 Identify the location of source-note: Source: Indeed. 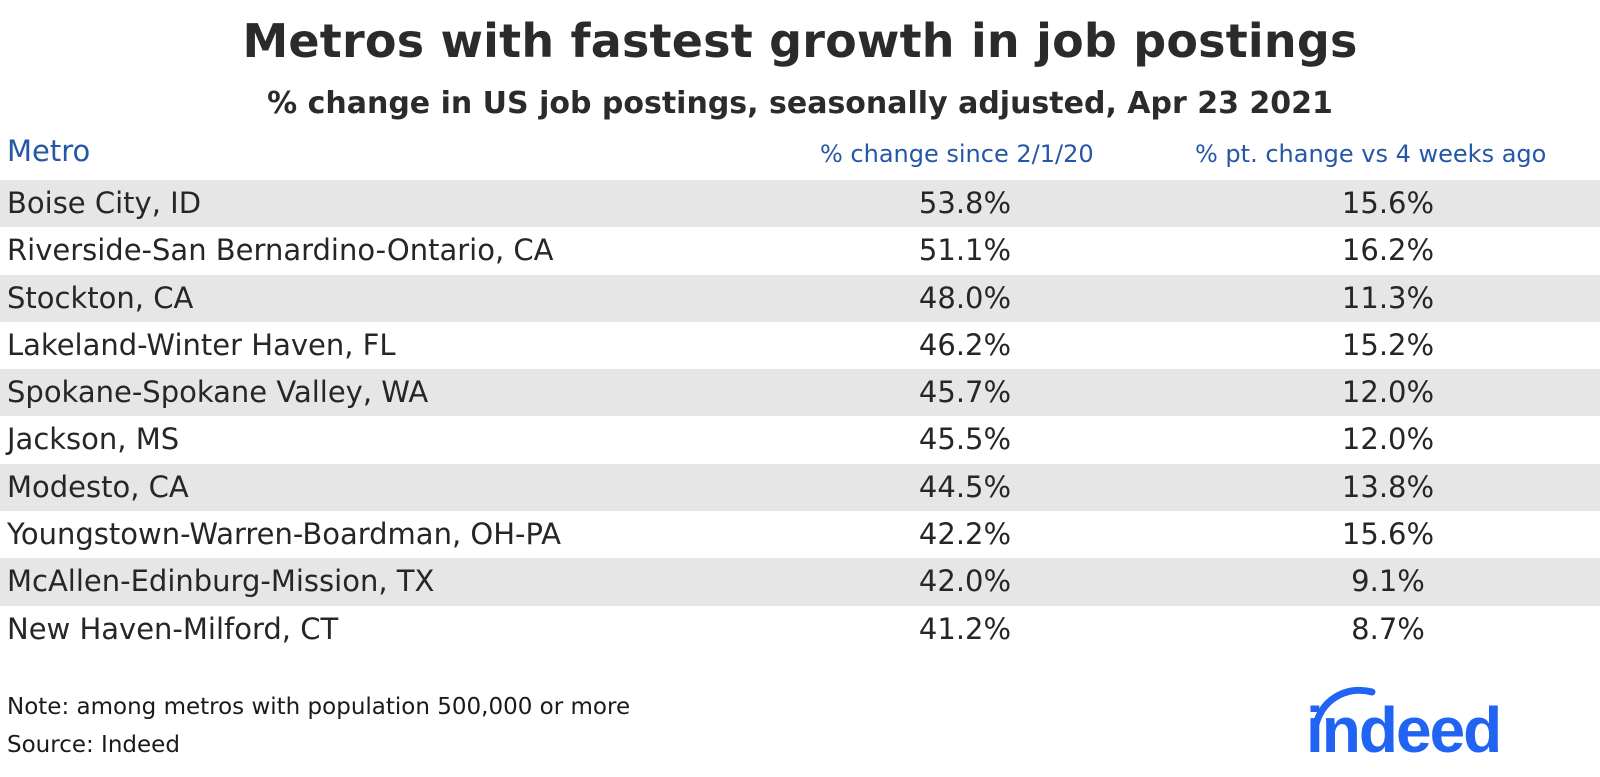
(93, 745).